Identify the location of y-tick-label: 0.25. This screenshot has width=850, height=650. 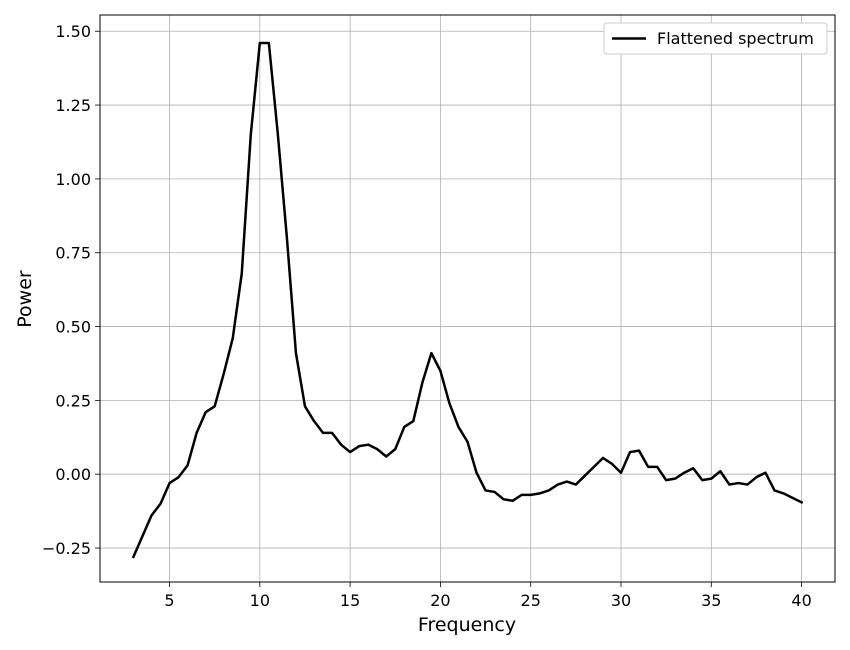
(73, 400).